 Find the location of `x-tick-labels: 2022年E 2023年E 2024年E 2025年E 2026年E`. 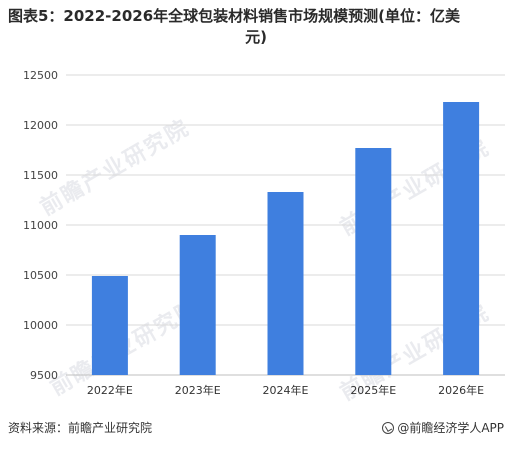

x-tick-labels: 2022年E 2023年E 2024年E 2025年E 2026年E is located at coordinates (285, 390).